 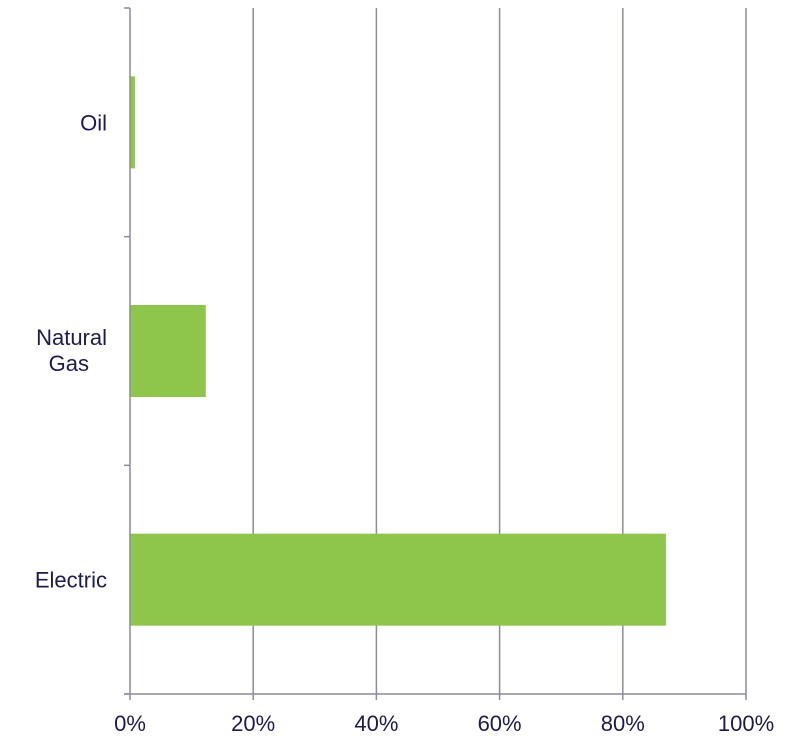 What do you see at coordinates (500, 723) in the screenshot?
I see `x-tick-label-60: 60%` at bounding box center [500, 723].